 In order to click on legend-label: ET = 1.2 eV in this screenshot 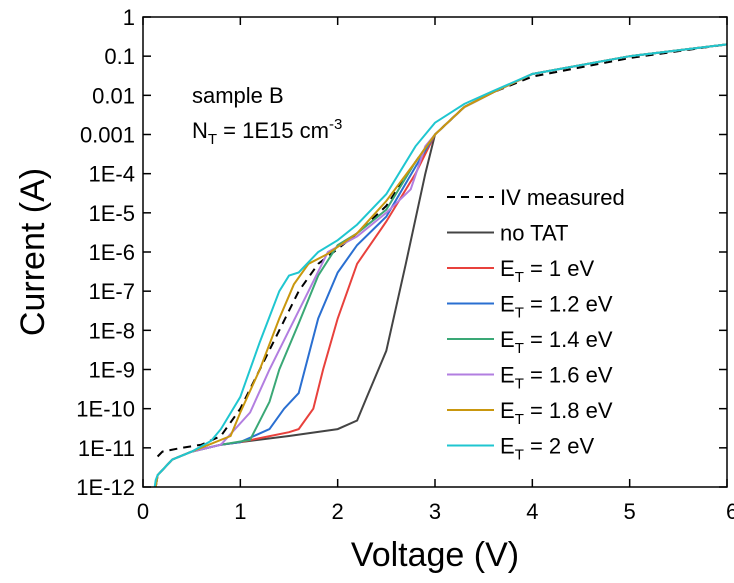, I will do `click(556, 307)`.